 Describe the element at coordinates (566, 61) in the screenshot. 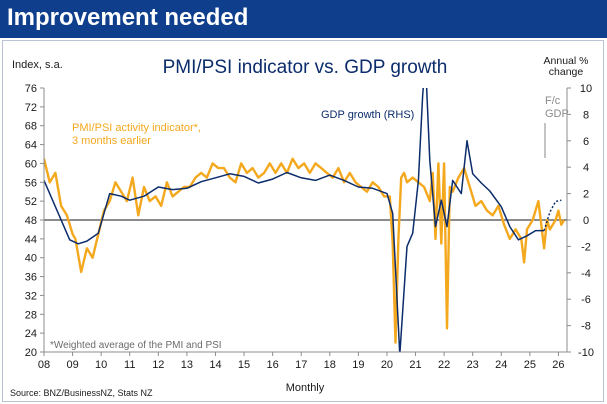

I see `y-axis-right-label-line-1: Annual %` at that location.